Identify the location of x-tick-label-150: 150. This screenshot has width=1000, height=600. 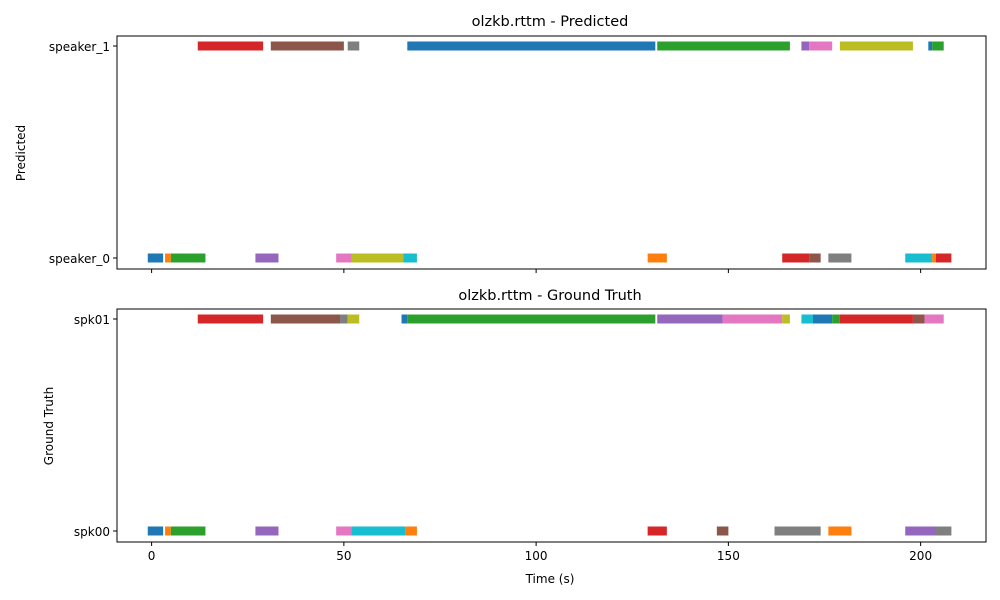
(728, 556).